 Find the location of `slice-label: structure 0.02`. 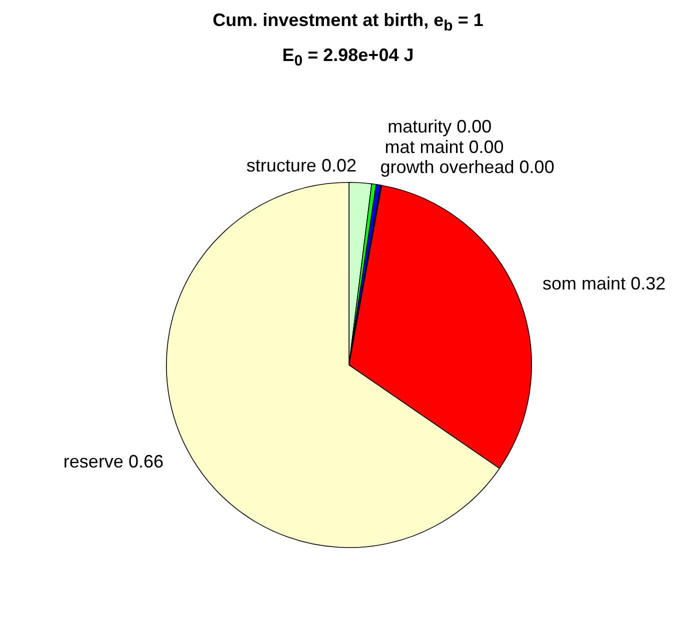

slice-label: structure 0.02 is located at coordinates (301, 166).